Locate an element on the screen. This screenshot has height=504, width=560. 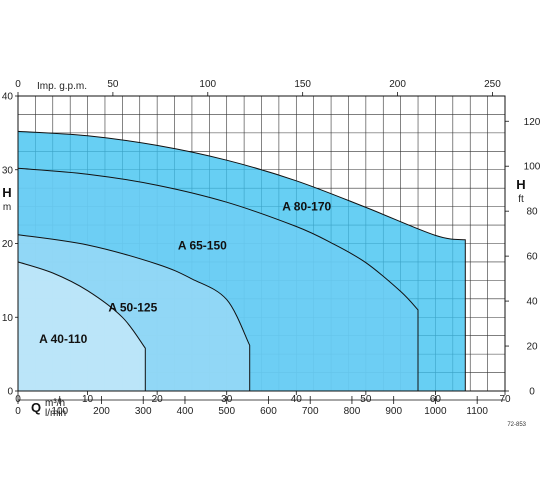
x-axis-secondary-unit: l/min is located at coordinates (55, 413).